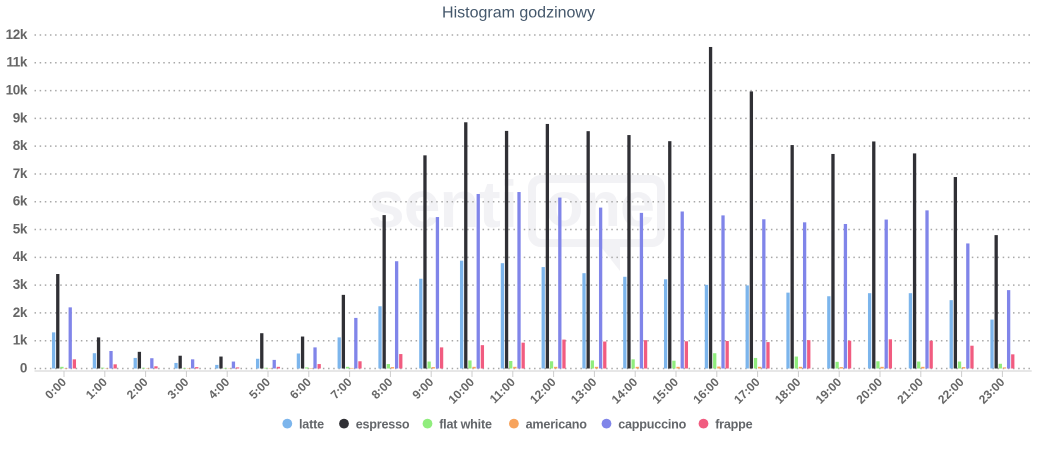  Describe the element at coordinates (20, 201) in the screenshot. I see `svg-text: 6k` at that location.